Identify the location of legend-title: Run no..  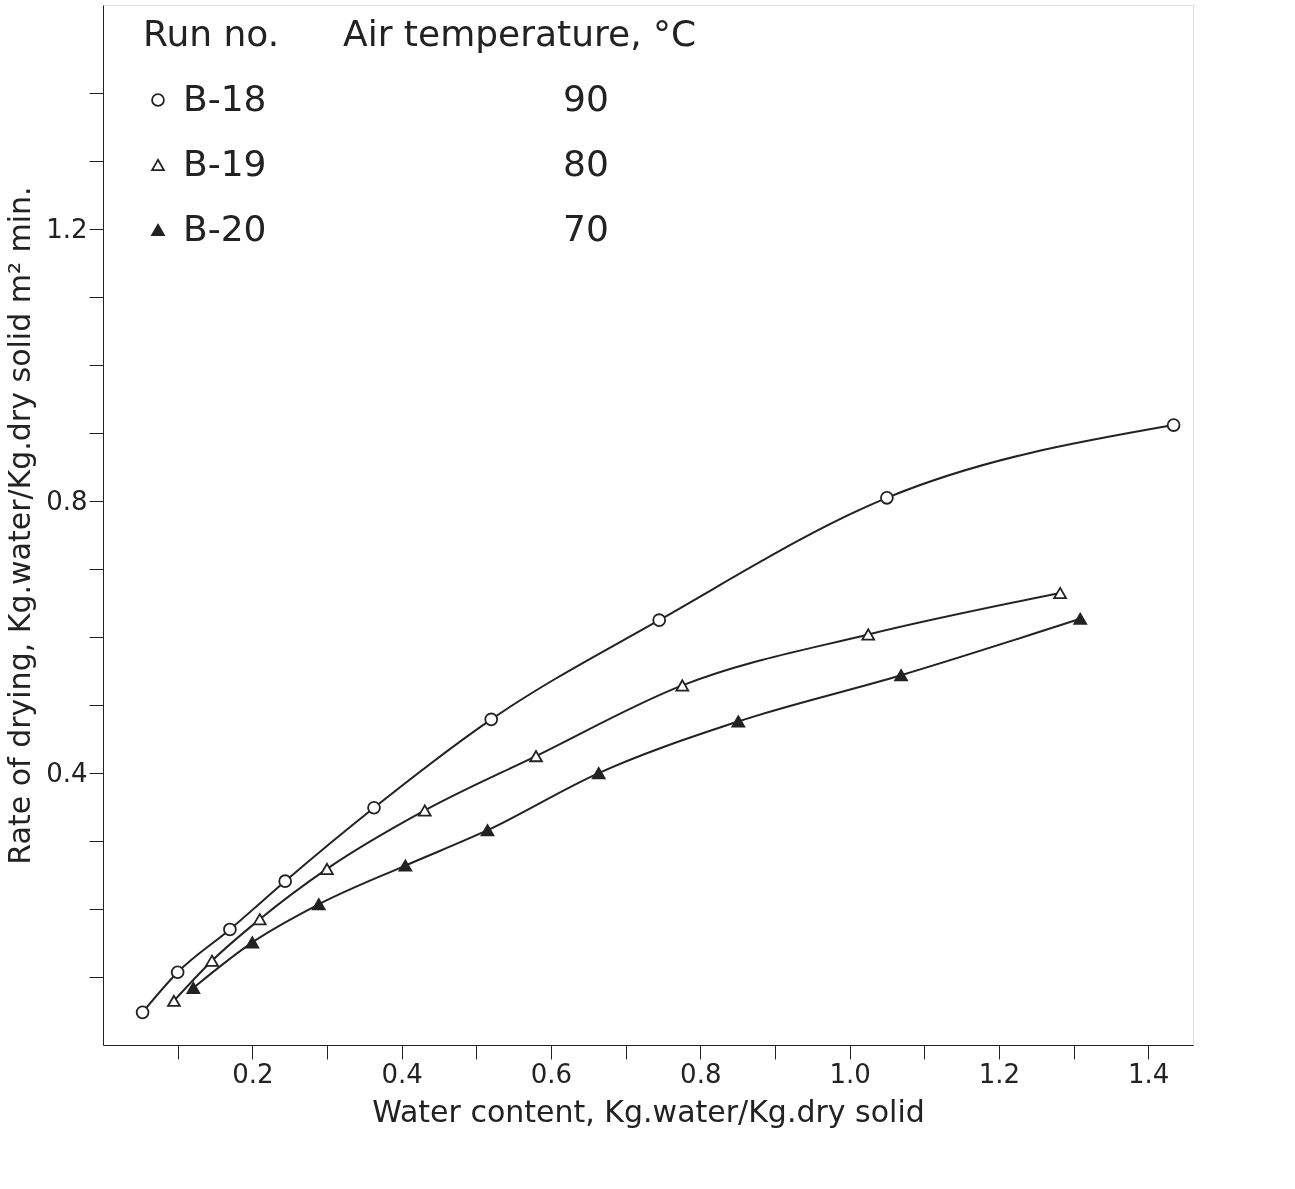
(211, 33).